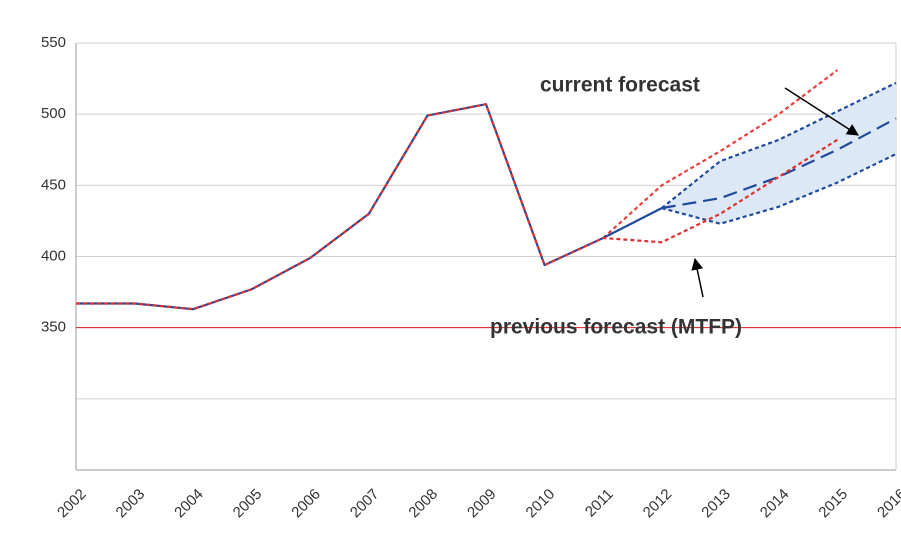 The width and height of the screenshot is (901, 551). I want to click on x-tick-label: 2012, so click(658, 504).